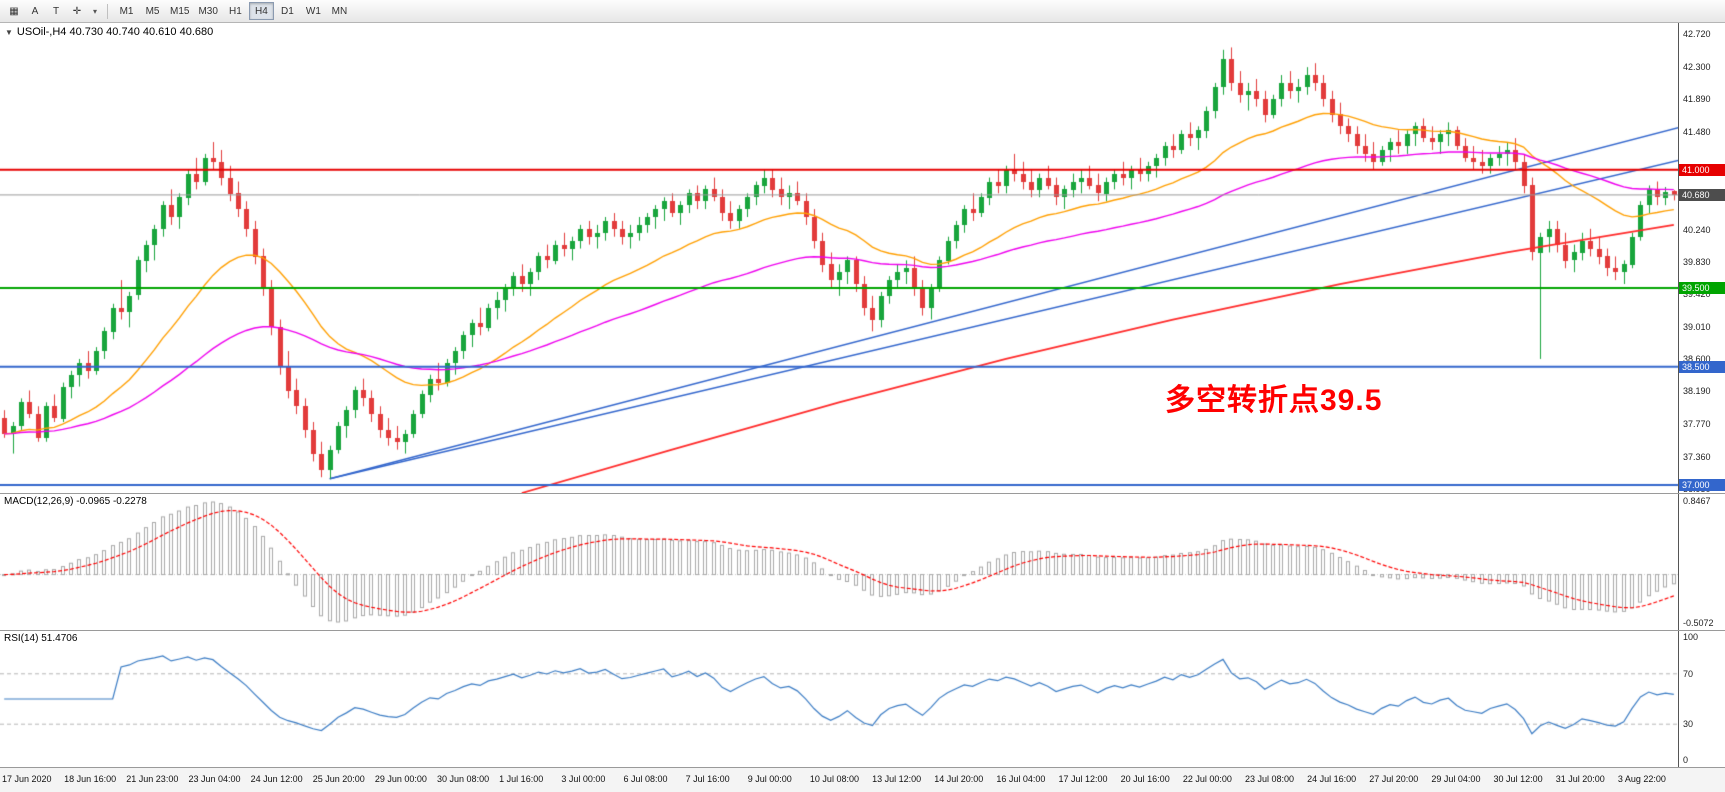 This screenshot has height=792, width=1725. Describe the element at coordinates (1688, 673) in the screenshot. I see `rsi-axis-label: 70` at that location.